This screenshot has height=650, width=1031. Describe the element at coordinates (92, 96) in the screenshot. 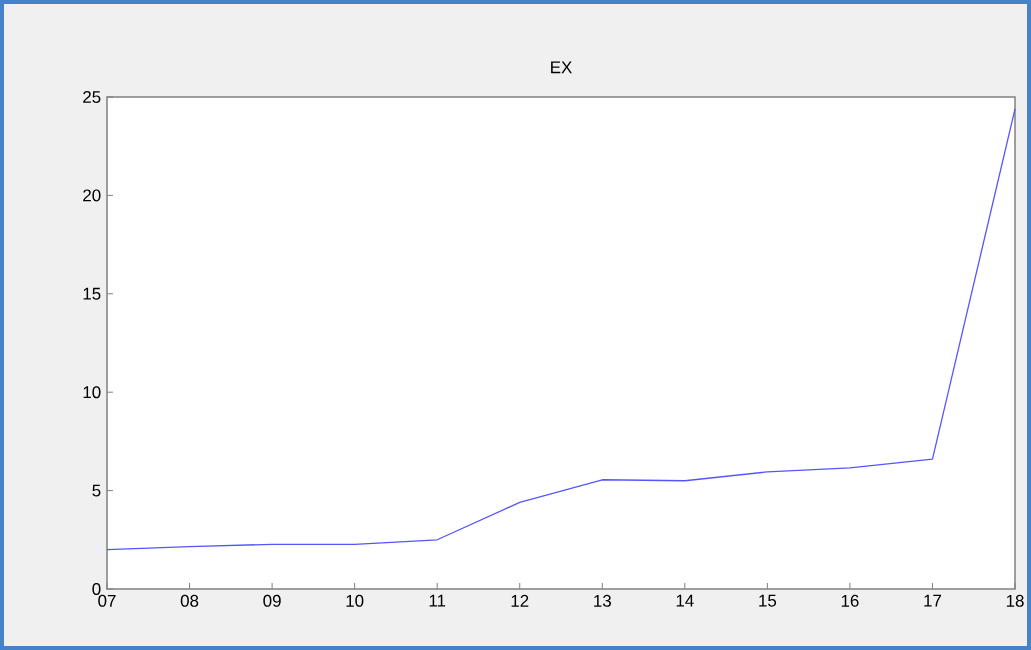

I see `y-tick-label: 25` at that location.